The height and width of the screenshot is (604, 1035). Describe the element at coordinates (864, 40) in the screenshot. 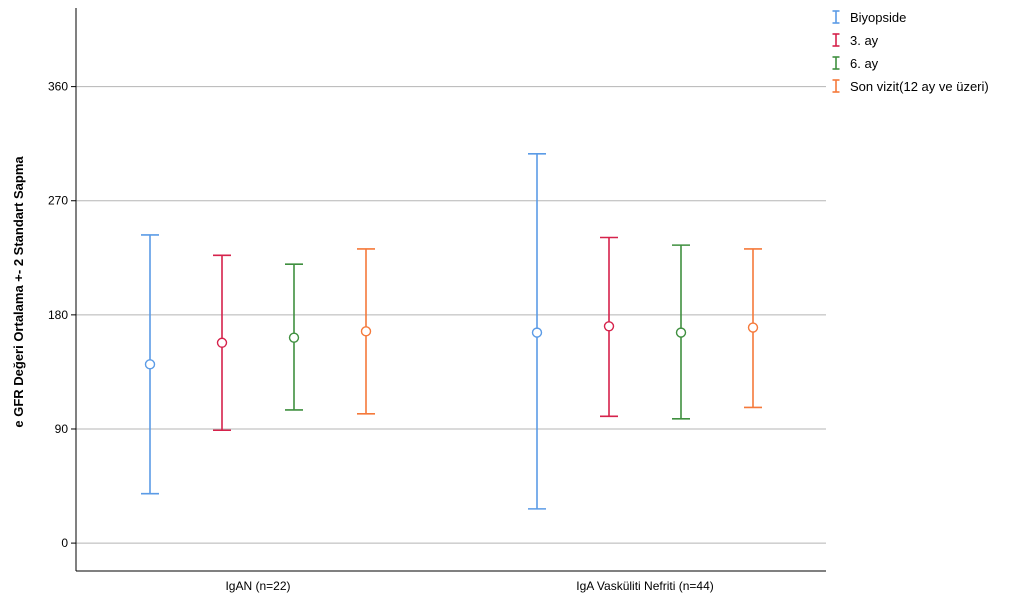

I see `legend-label: 3. ay` at that location.